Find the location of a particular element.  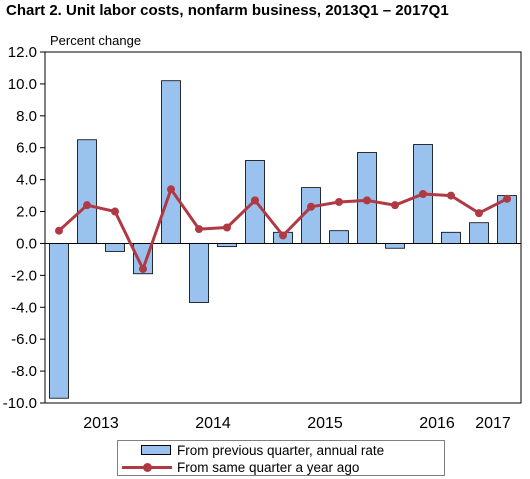

legend-item-bars: From previous quarter, annual rate is located at coordinates (251, 450).